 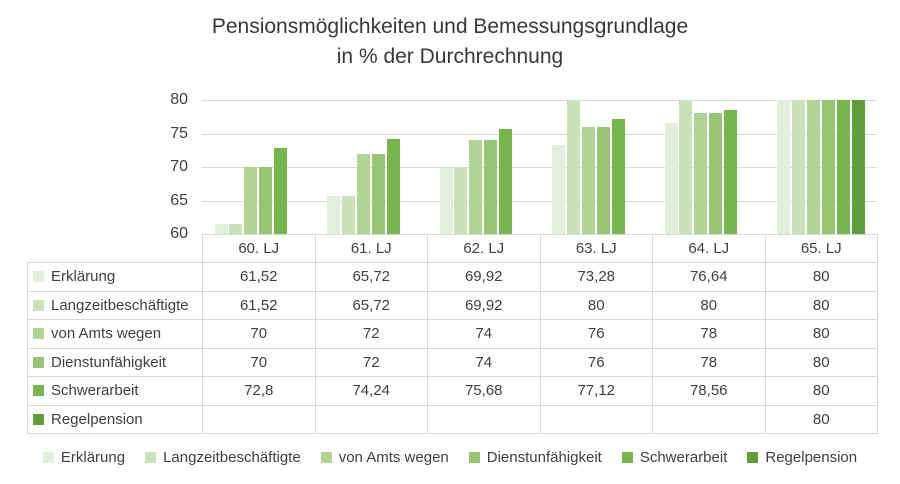 I want to click on legend-item: Langzeitbeschäftigte, so click(x=223, y=457).